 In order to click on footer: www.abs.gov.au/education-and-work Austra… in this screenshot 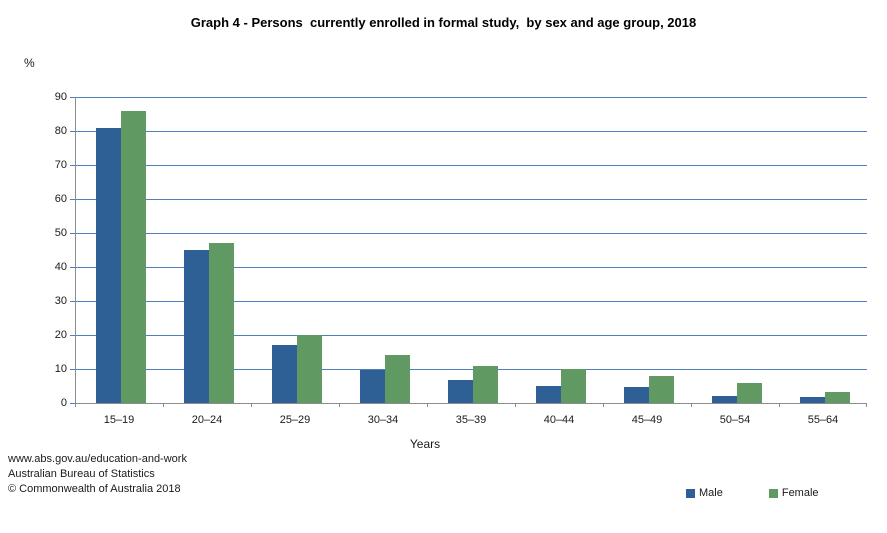, I will do `click(97, 474)`.